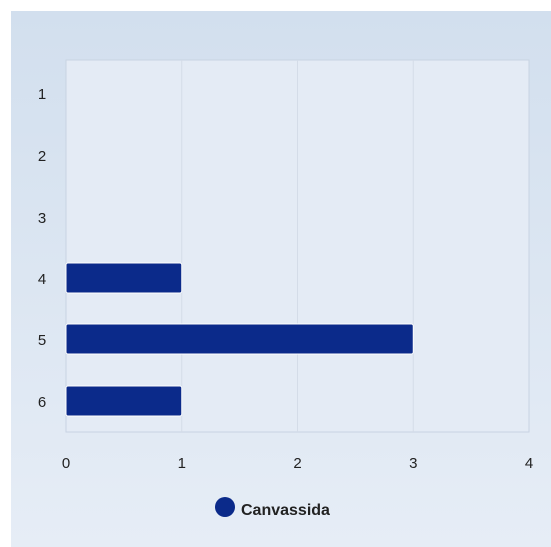 The height and width of the screenshot is (547, 551). Describe the element at coordinates (285, 510) in the screenshot. I see `legend-label: Canvassida` at that location.